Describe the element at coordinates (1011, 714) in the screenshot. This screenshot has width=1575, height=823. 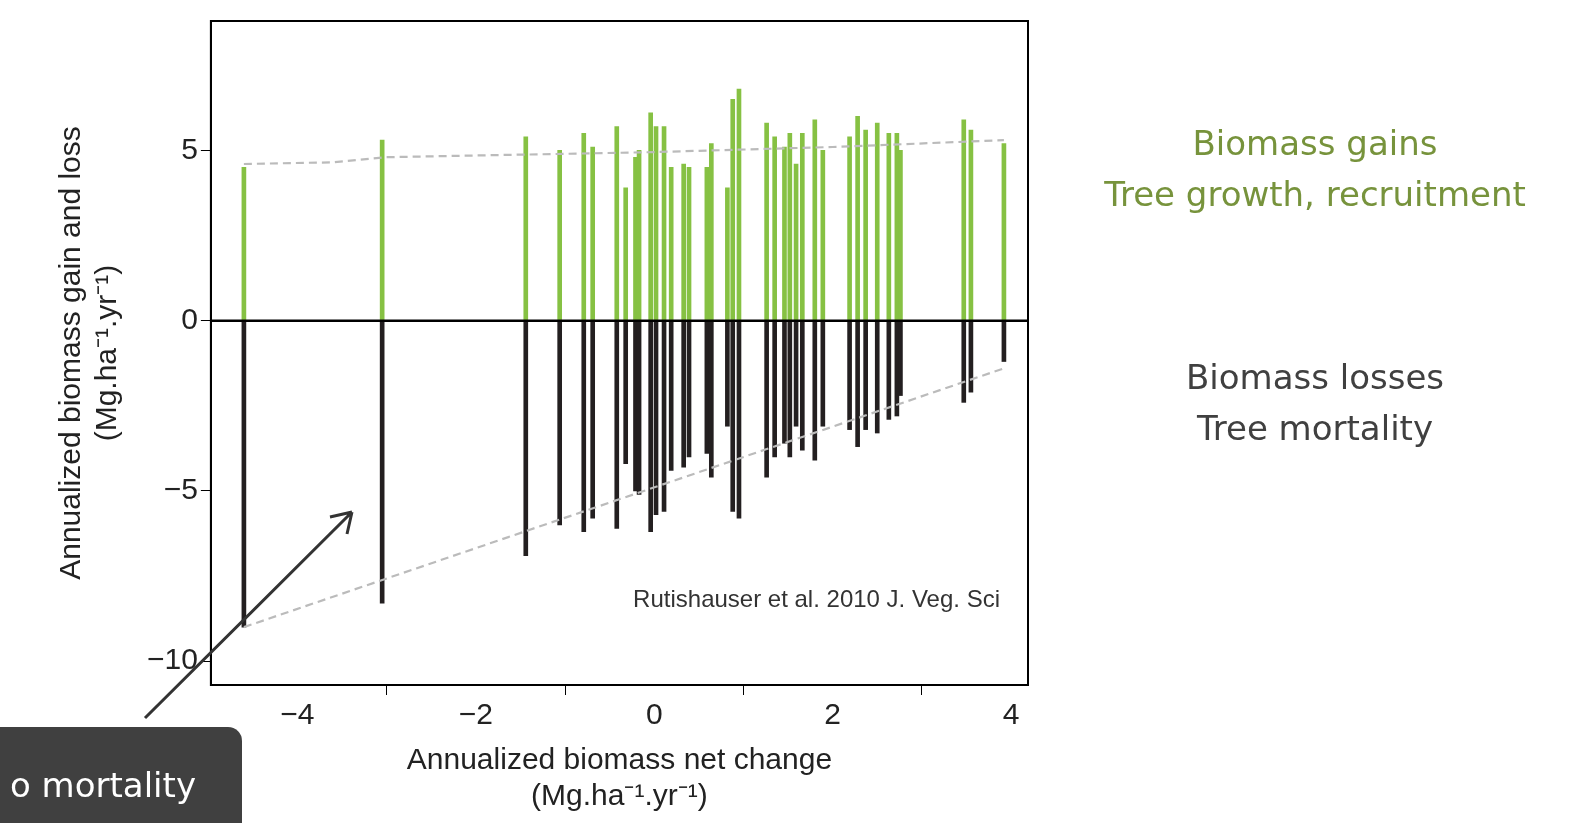
I see `x-tick-label: 4` at that location.